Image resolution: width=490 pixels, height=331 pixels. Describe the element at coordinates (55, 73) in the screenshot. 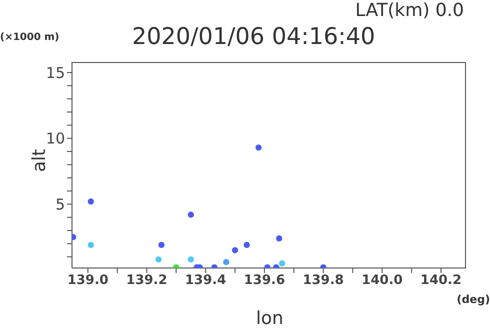

I see `y-tick-label: 15` at that location.